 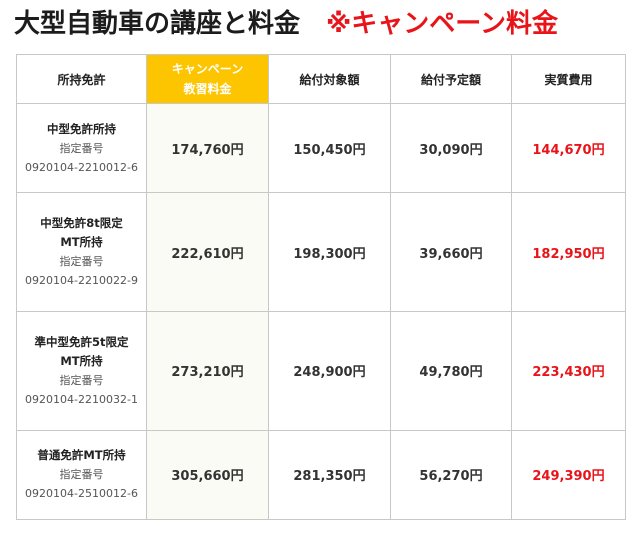 I want to click on benefit-value: 56,270円, so click(x=451, y=475).